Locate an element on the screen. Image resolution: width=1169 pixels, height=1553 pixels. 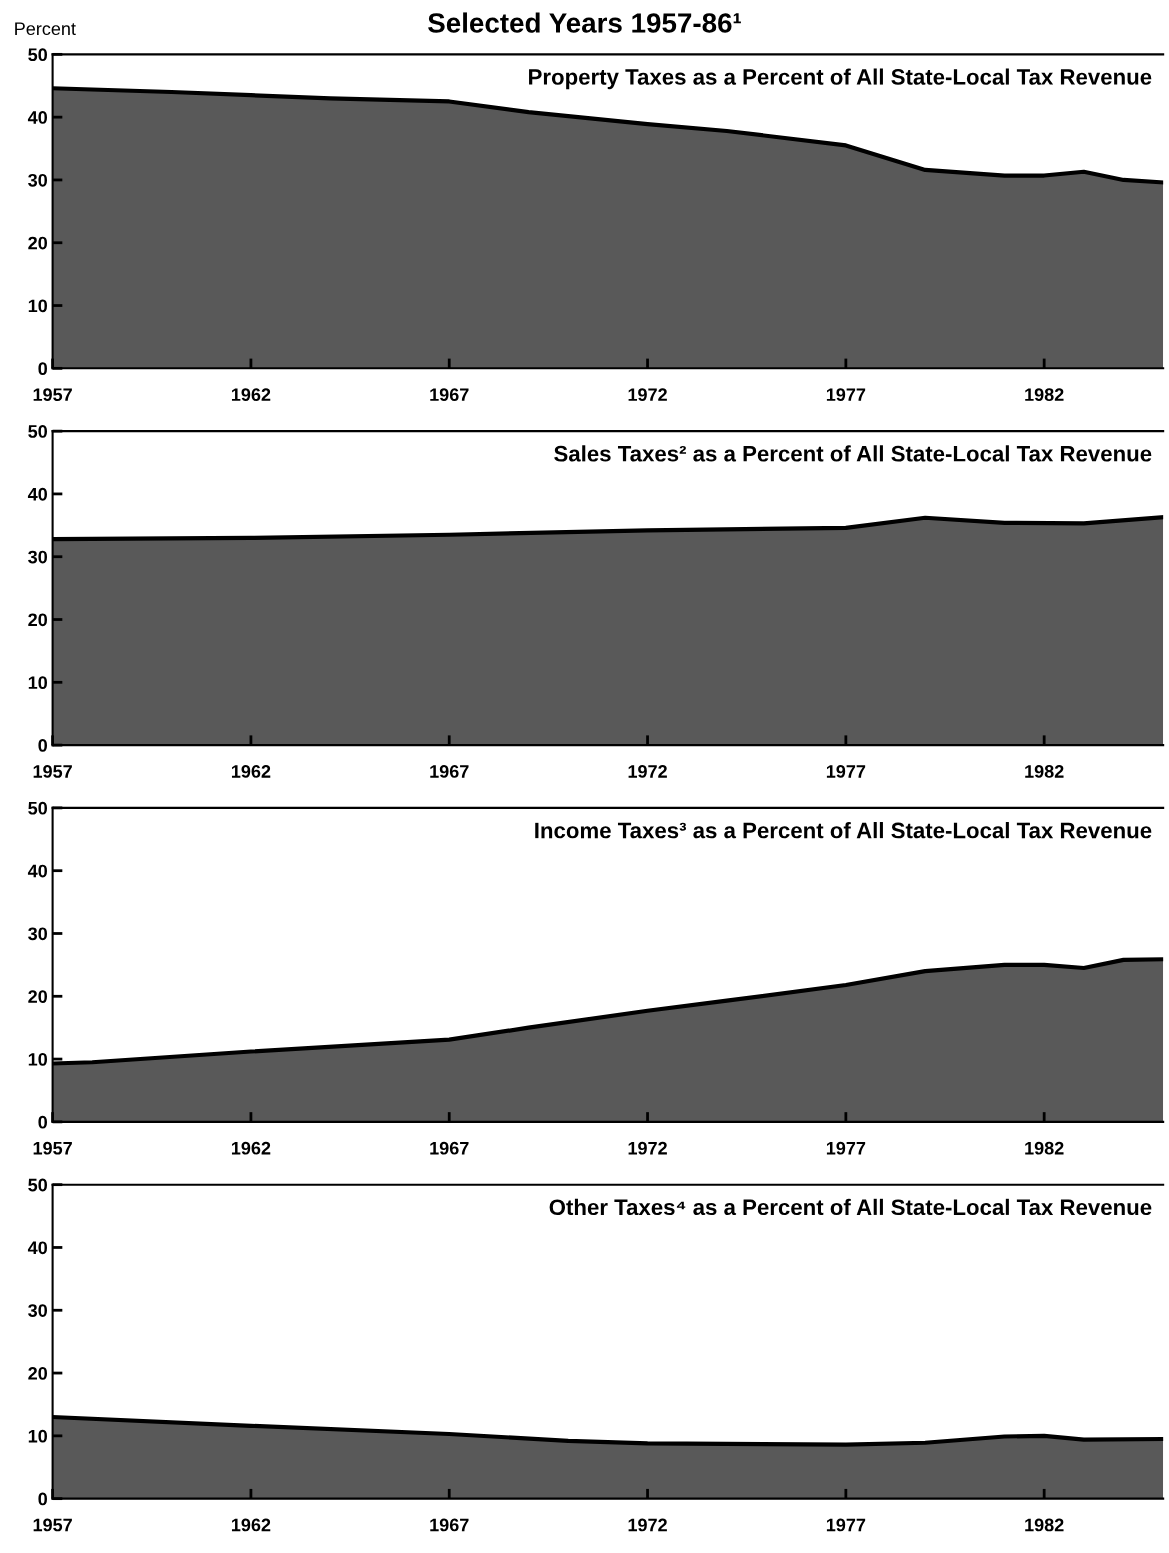
y-axis-title: Percent is located at coordinates (45, 29).